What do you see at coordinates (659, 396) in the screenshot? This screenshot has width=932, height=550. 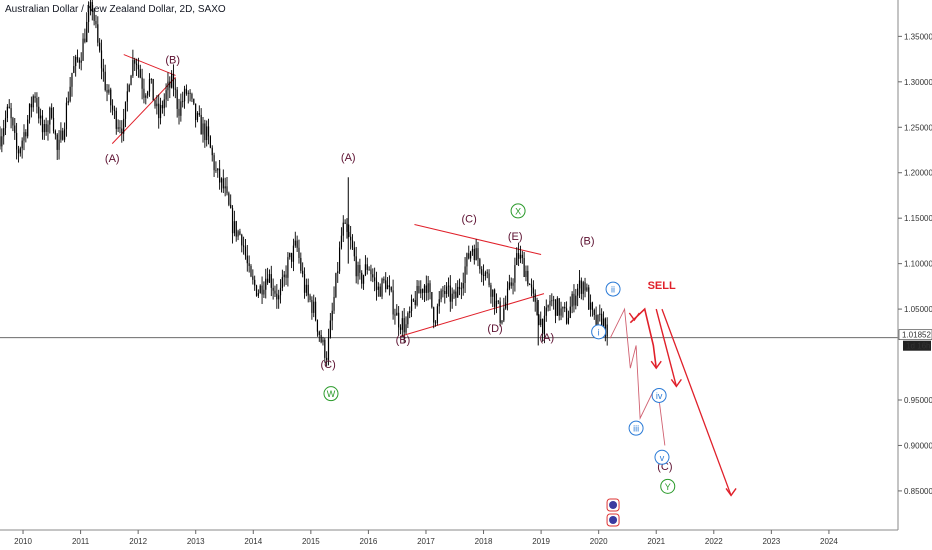 I see `wave-circle-label: iv` at bounding box center [659, 396].